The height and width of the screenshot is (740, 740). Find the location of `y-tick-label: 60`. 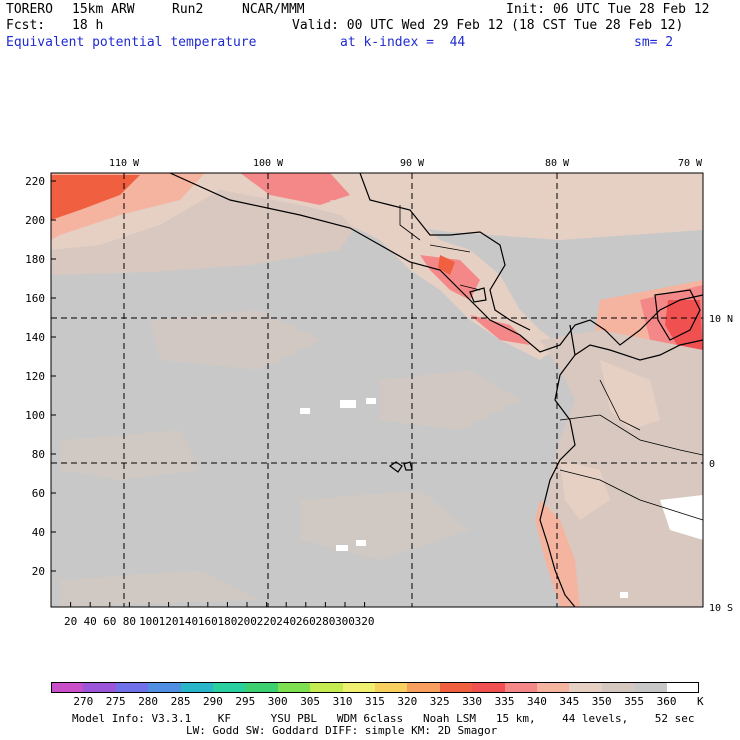

y-tick-label: 60 is located at coordinates (38, 493).